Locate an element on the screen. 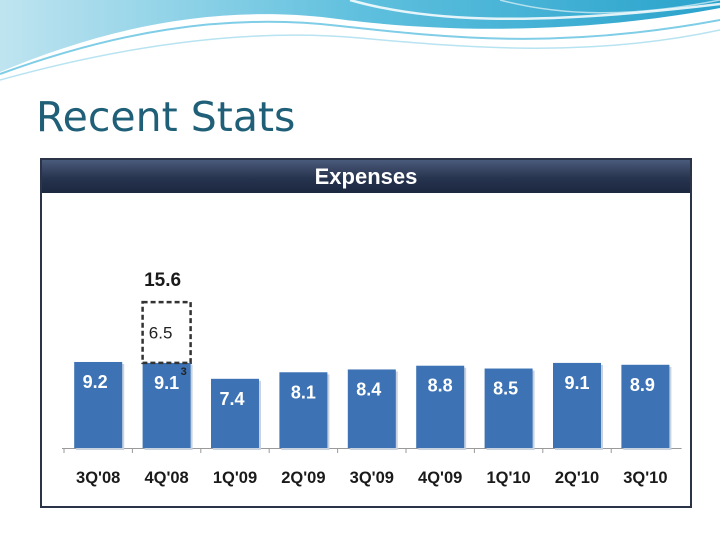  x-tick-label: 1Q'10 is located at coordinates (508, 478).